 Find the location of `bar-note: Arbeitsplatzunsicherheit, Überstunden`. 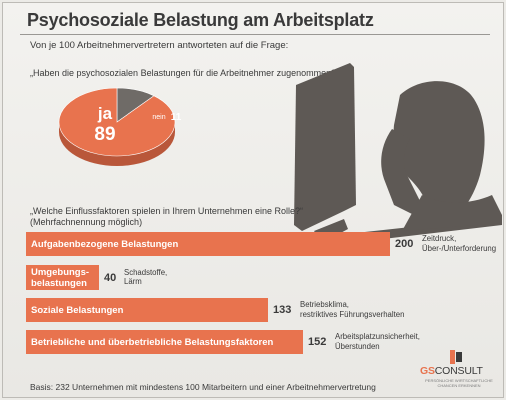

bar-note: Arbeitsplatzunsicherheit, Überstunden is located at coordinates (377, 341).